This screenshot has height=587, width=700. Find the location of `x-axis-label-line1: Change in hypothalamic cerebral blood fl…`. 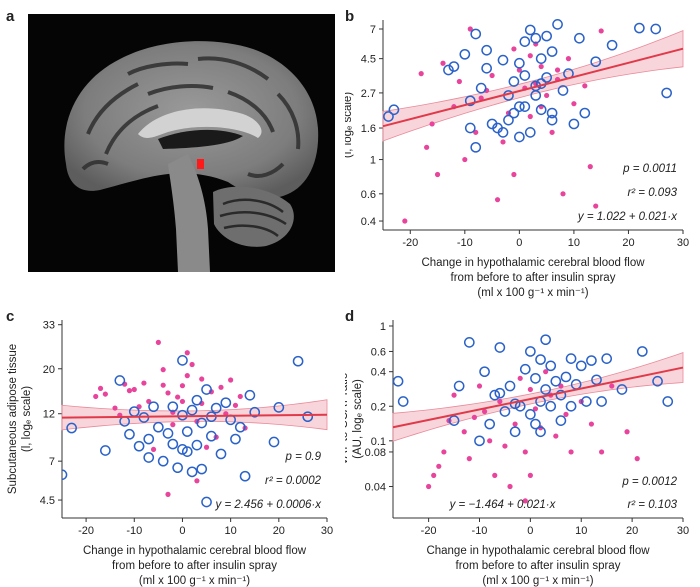

x-axis-label-line1: Change in hypothalamic cerebral blood fl… is located at coordinates (195, 551).